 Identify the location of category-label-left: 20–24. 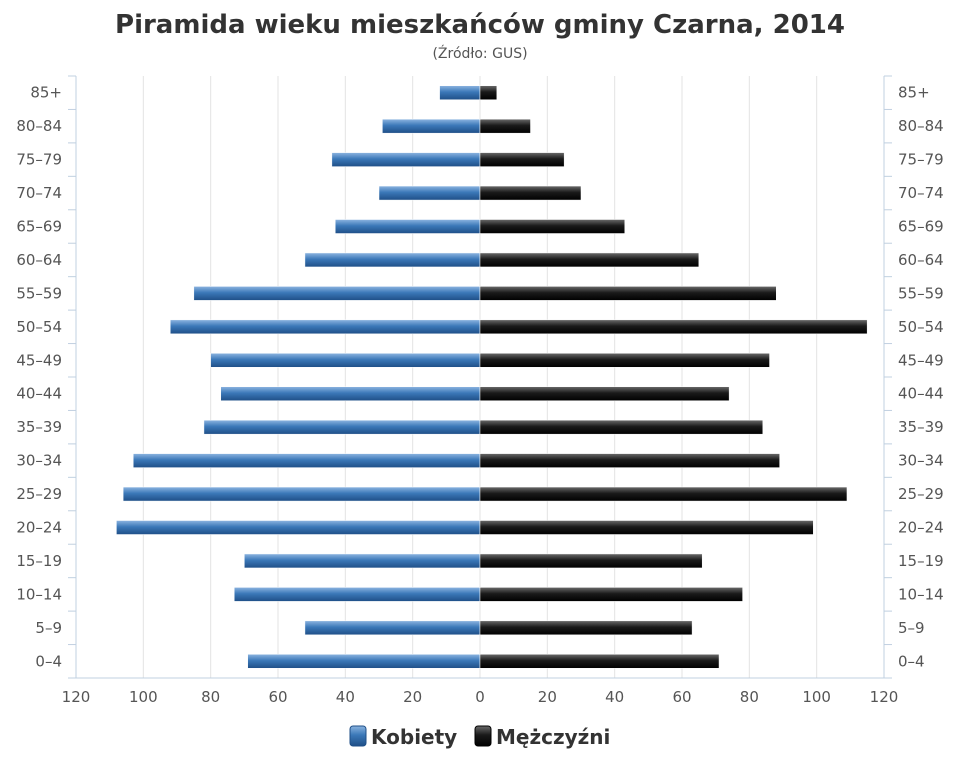
(39, 528).